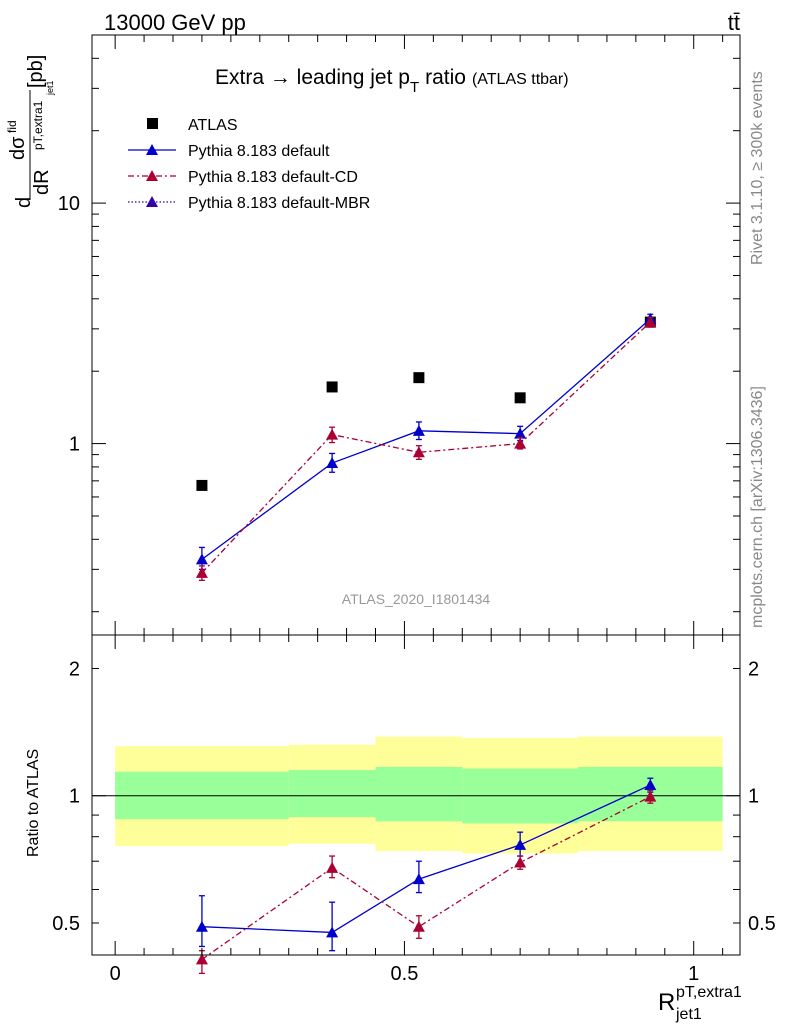  I want to click on main-ytick-label: 1, so click(74, 445).